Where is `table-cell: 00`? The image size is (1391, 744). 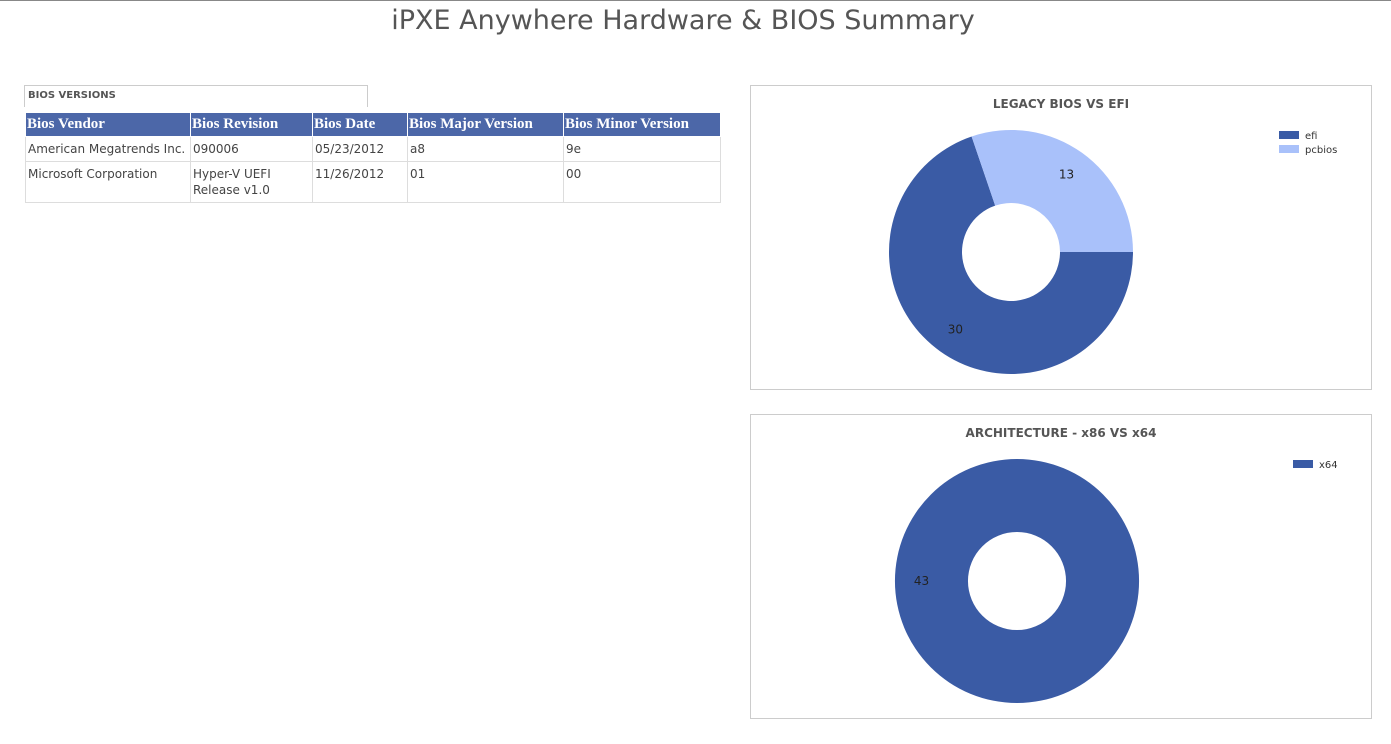 table-cell: 00 is located at coordinates (642, 182).